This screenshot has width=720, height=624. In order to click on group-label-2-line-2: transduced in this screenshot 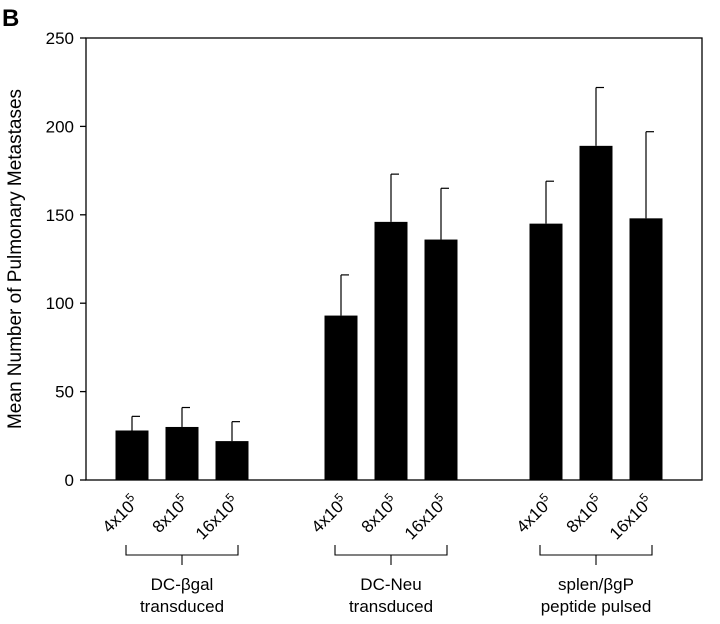, I will do `click(391, 606)`.